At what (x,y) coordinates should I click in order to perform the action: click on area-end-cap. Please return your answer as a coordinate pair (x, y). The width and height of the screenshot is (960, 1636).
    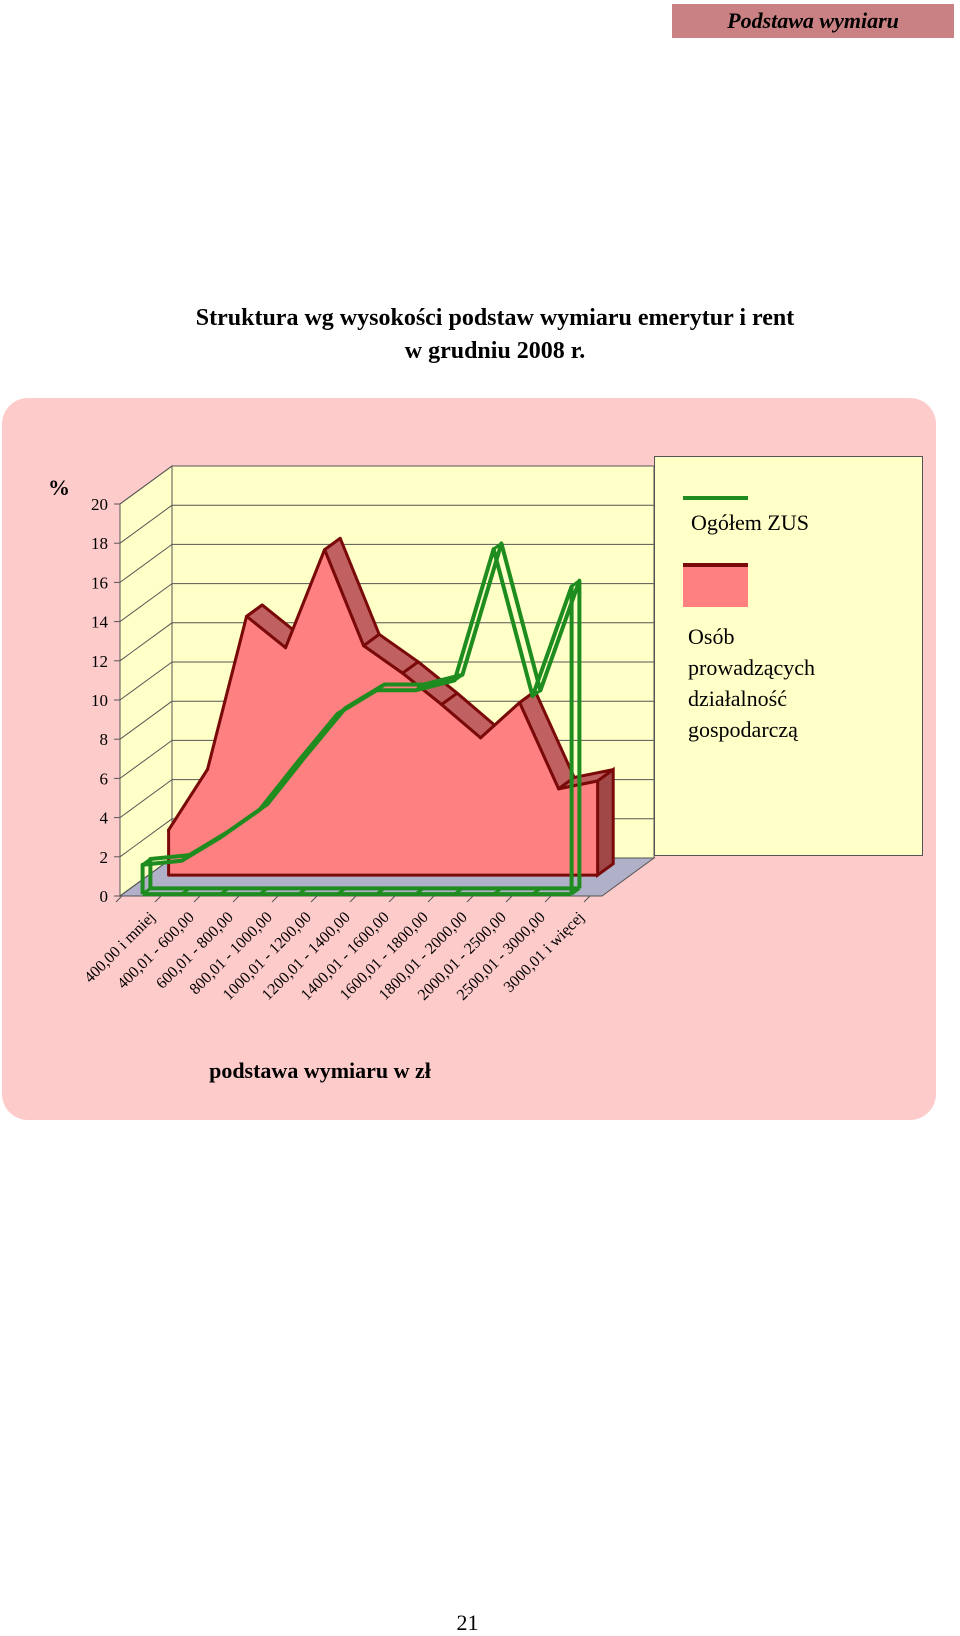
    Looking at the image, I should click on (605, 822).